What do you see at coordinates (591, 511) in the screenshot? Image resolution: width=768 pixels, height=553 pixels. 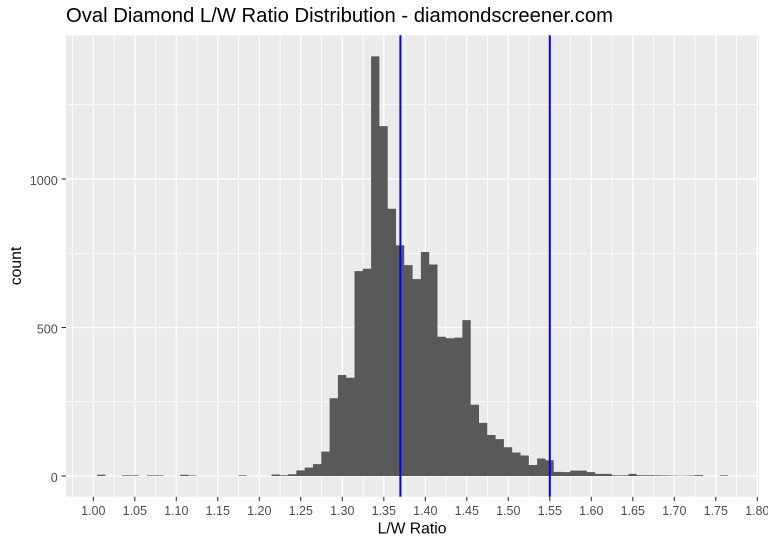 I see `svg-text: 1.60` at bounding box center [591, 511].